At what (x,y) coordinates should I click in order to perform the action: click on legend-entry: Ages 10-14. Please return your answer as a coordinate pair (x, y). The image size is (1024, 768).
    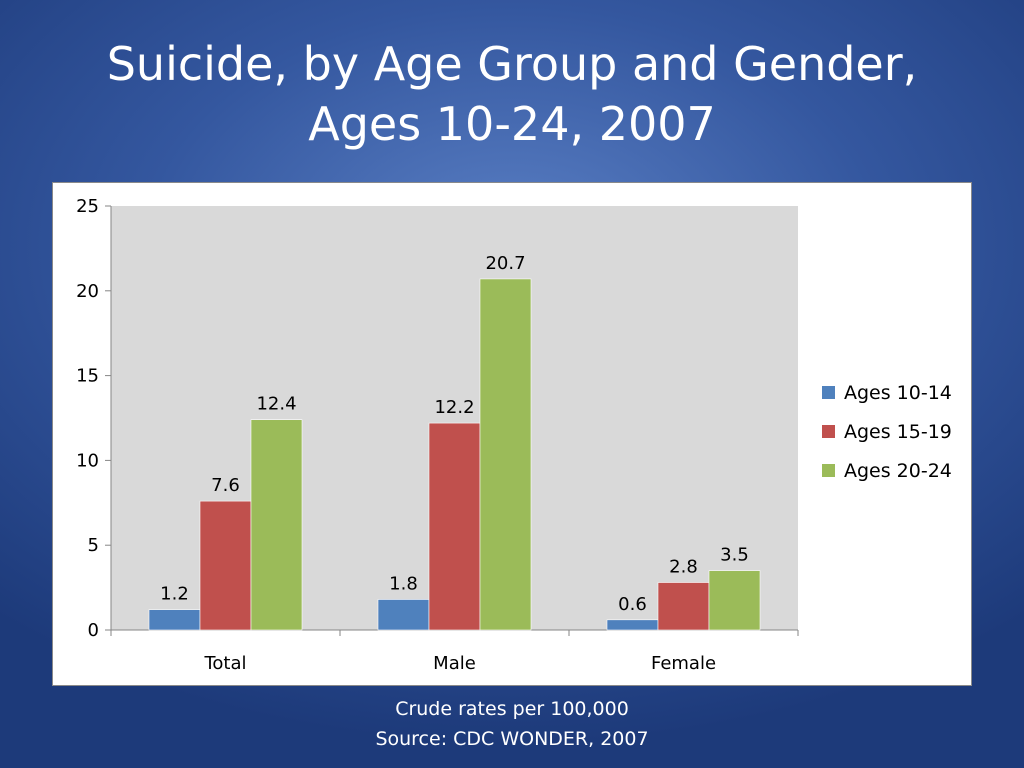
    Looking at the image, I should click on (898, 393).